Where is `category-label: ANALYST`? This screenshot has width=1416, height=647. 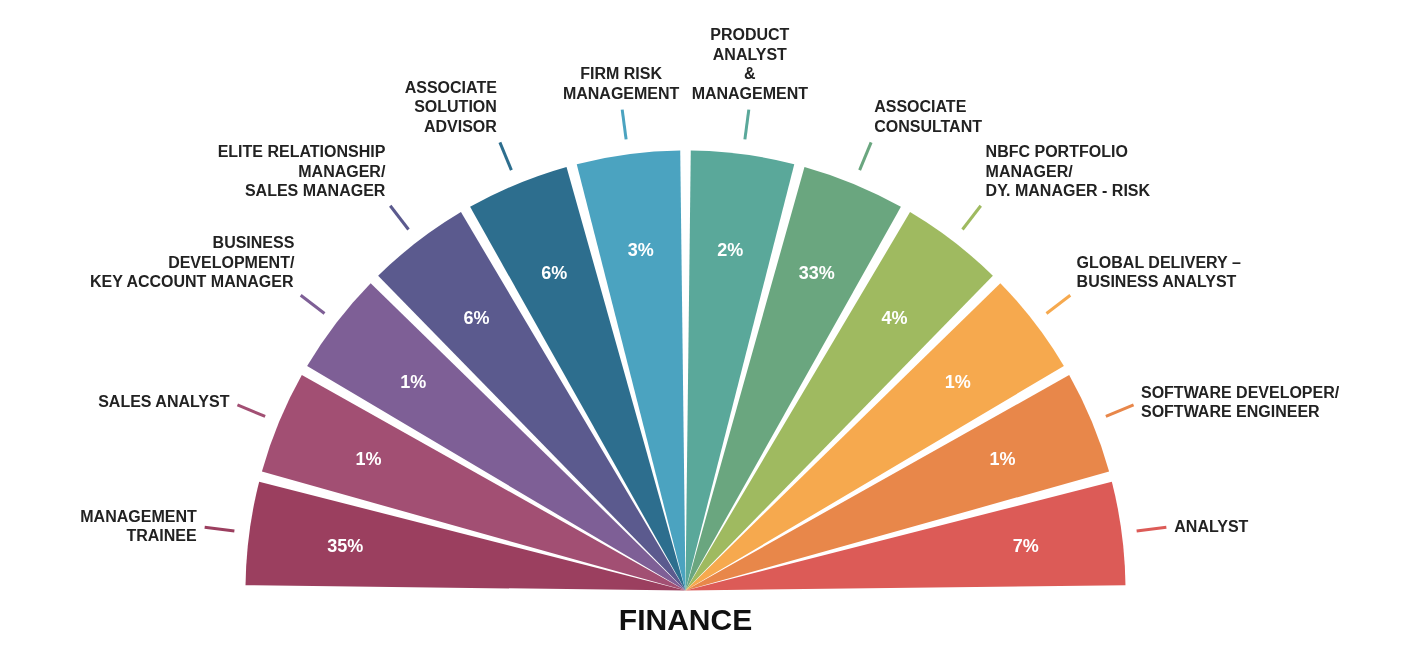 category-label: ANALYST is located at coordinates (1211, 526).